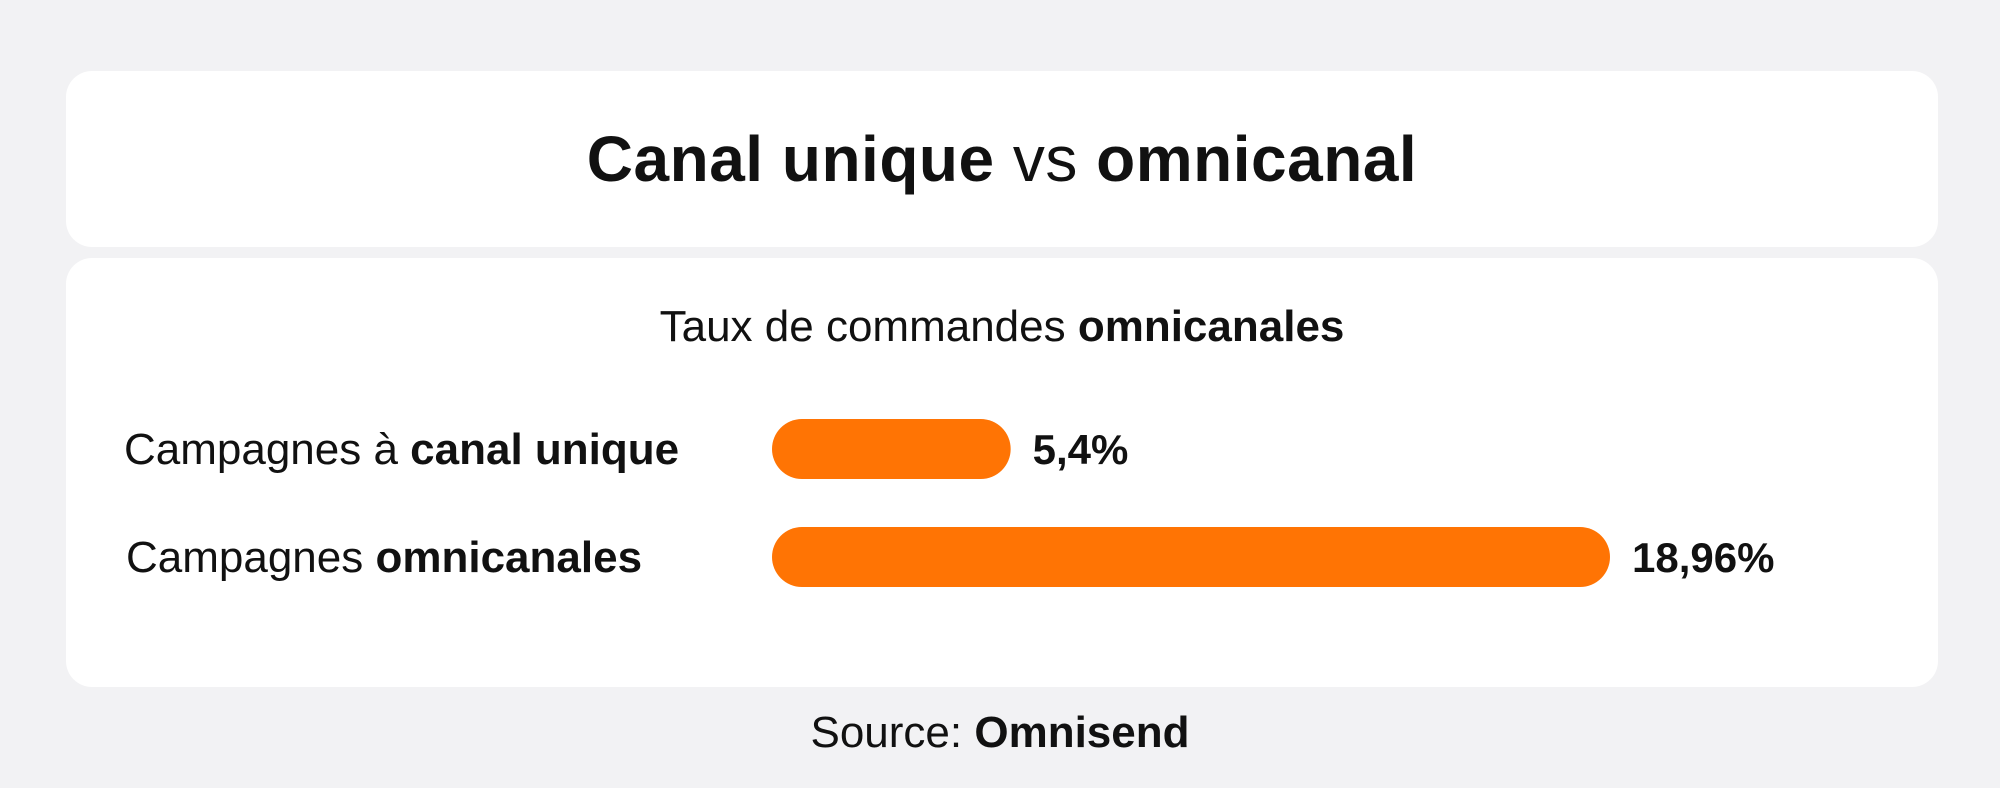  What do you see at coordinates (1257, 159) in the screenshot?
I see `title-part-3: omnicanal` at bounding box center [1257, 159].